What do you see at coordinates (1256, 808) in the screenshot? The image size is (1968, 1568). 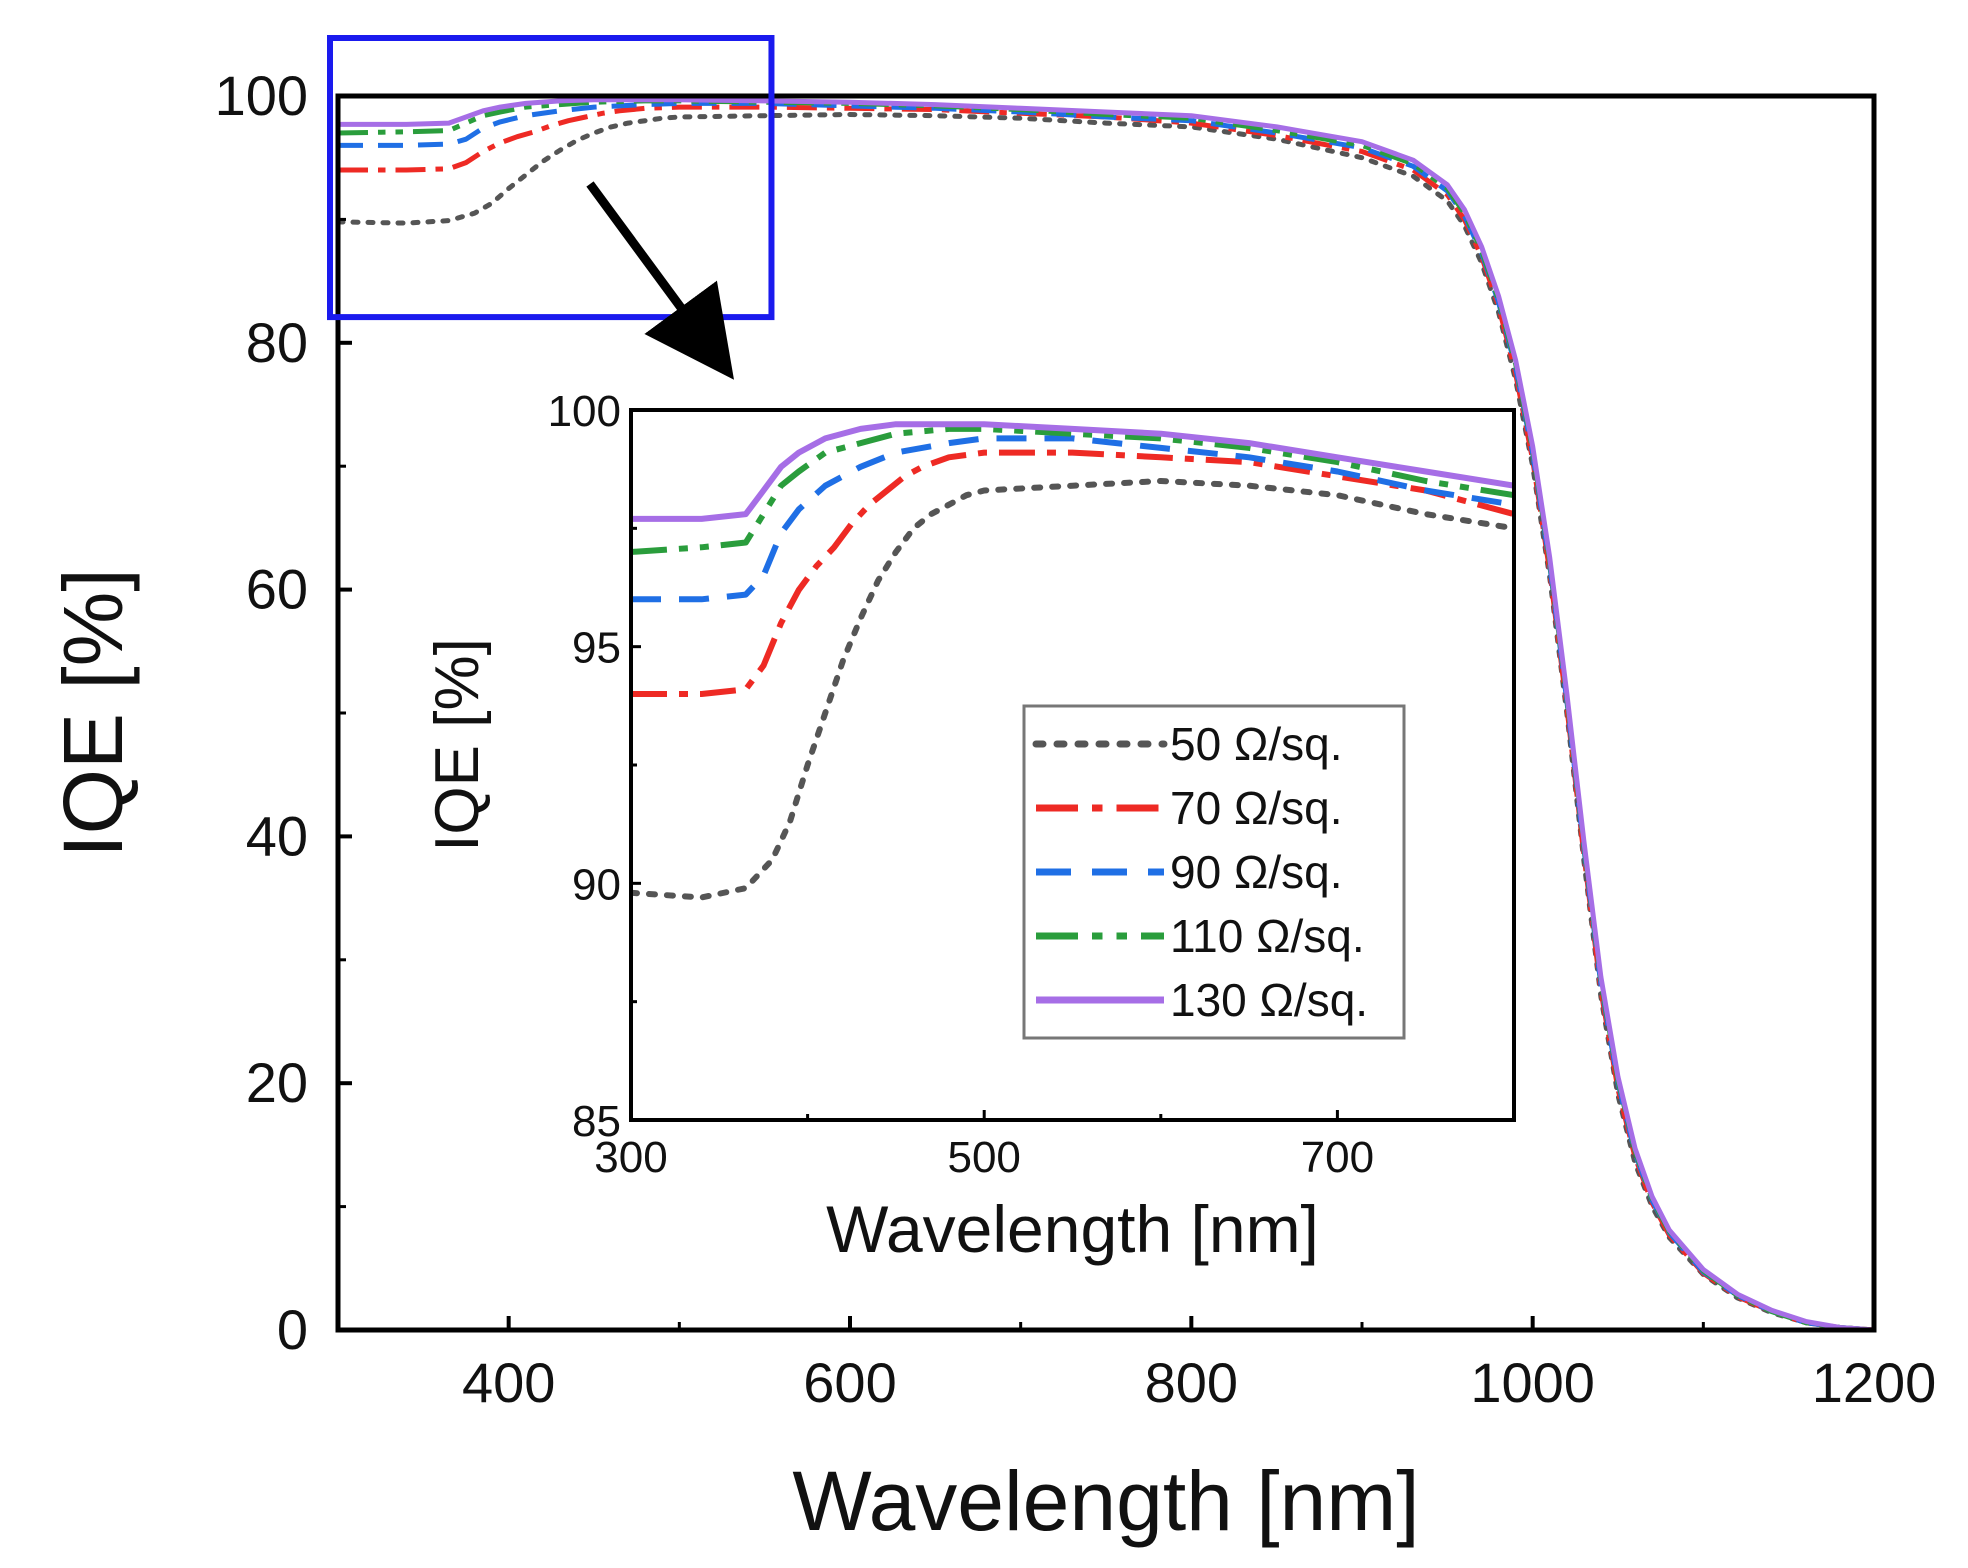 I see `legend-label-1: 70 Ω/sq.` at bounding box center [1256, 808].